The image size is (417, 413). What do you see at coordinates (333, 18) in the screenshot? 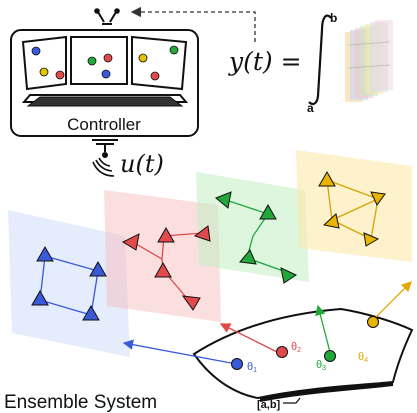
I see `integral-upper-limit: b` at bounding box center [333, 18].